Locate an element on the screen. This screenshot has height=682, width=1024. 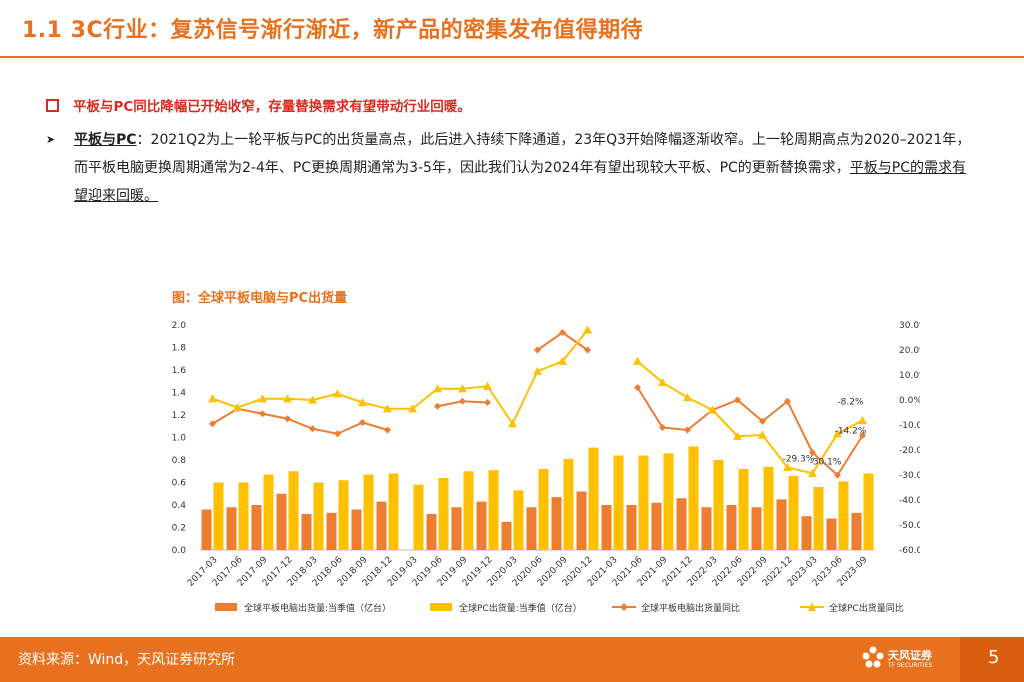
source-note: 资料来源：Wind，天风证券研究所 is located at coordinates (127, 660).